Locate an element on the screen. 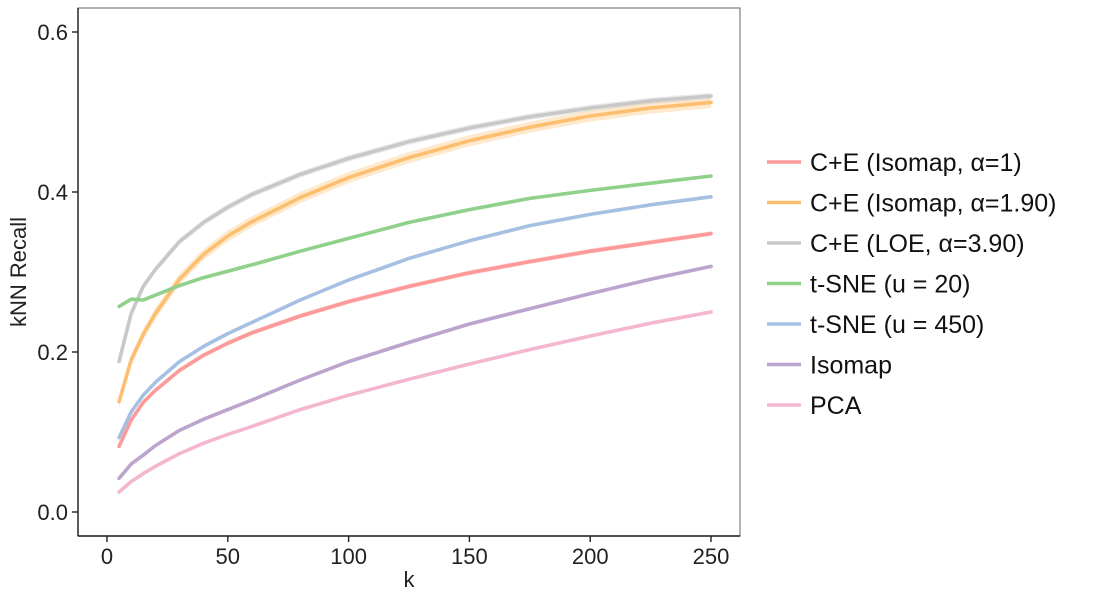  legend-item: C+E (LOE, α=3.90) is located at coordinates (896, 244).